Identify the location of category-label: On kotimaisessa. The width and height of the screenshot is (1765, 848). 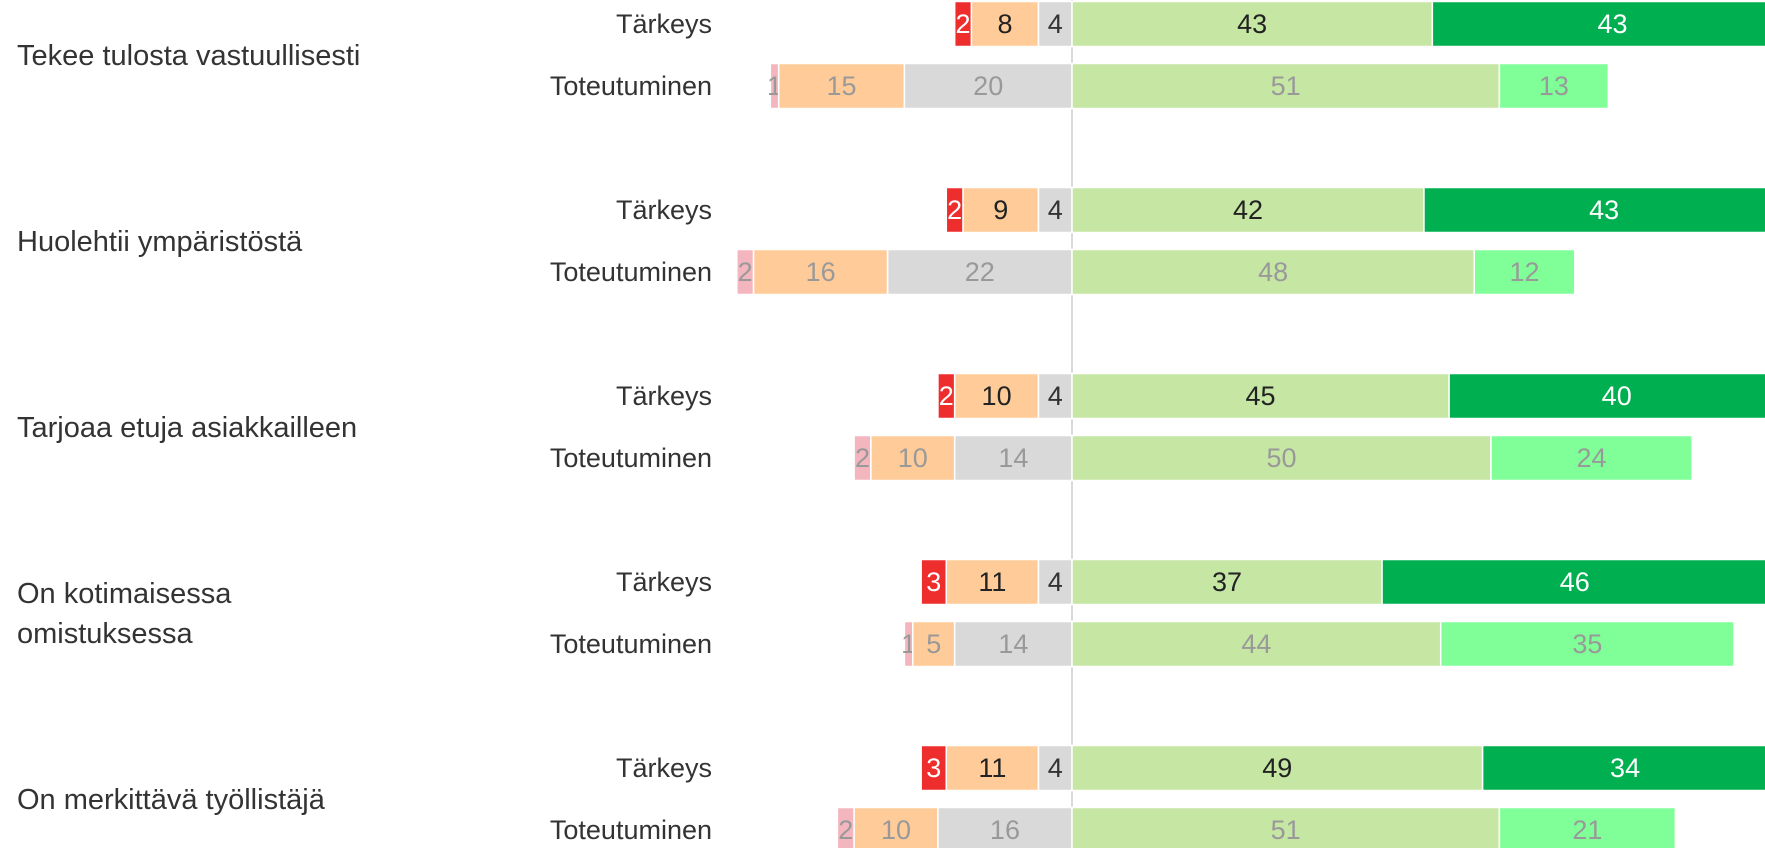
(124, 594).